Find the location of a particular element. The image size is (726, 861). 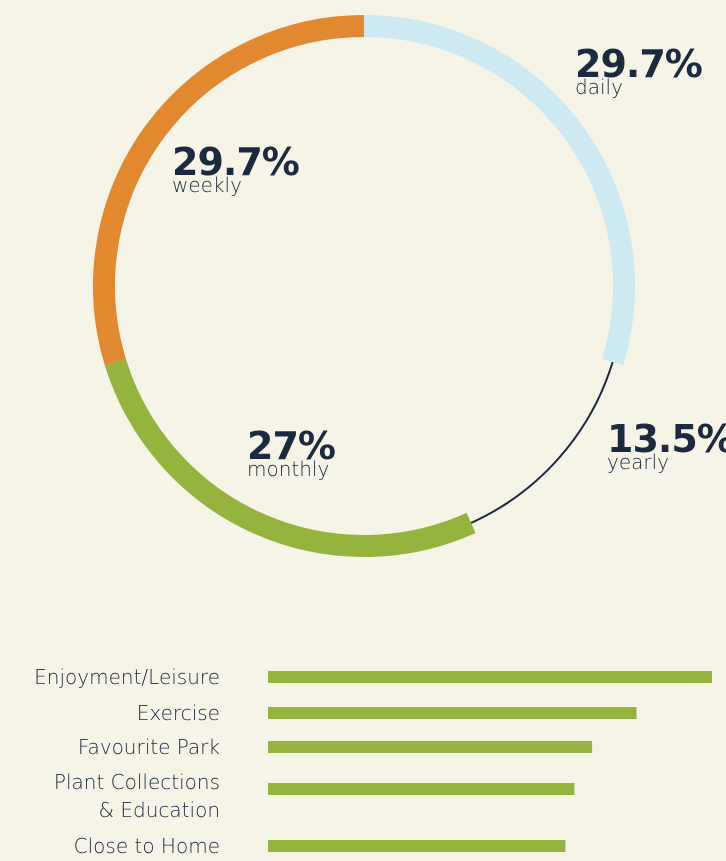

bar-label: Enjoyment/Leisure is located at coordinates (127, 677).